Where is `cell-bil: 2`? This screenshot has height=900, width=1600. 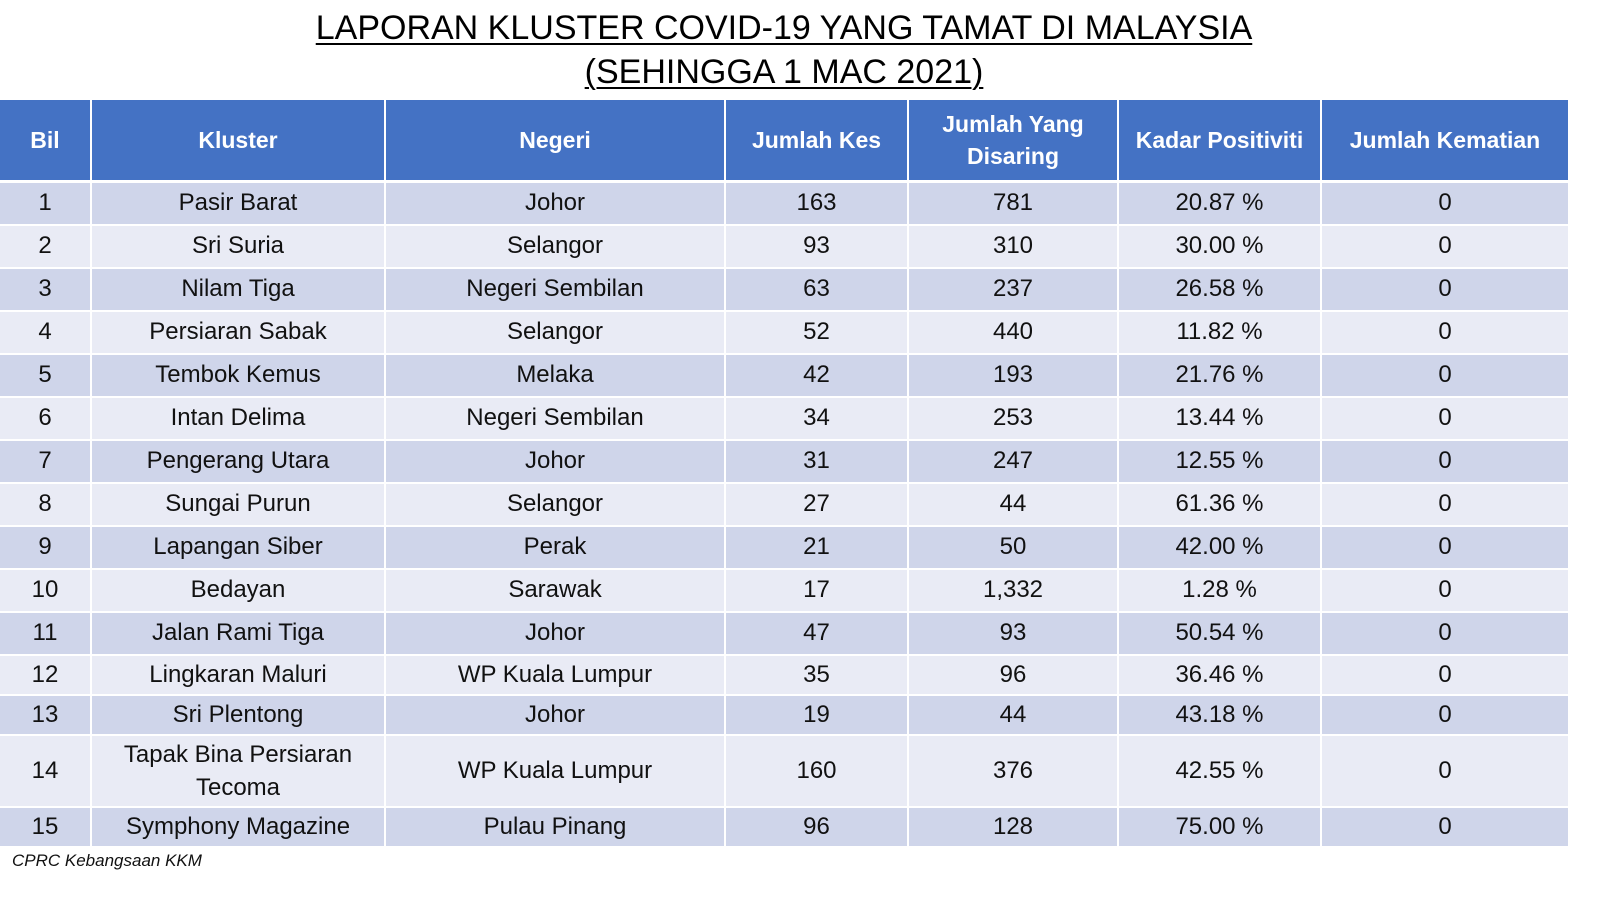
cell-bil: 2 is located at coordinates (46, 246).